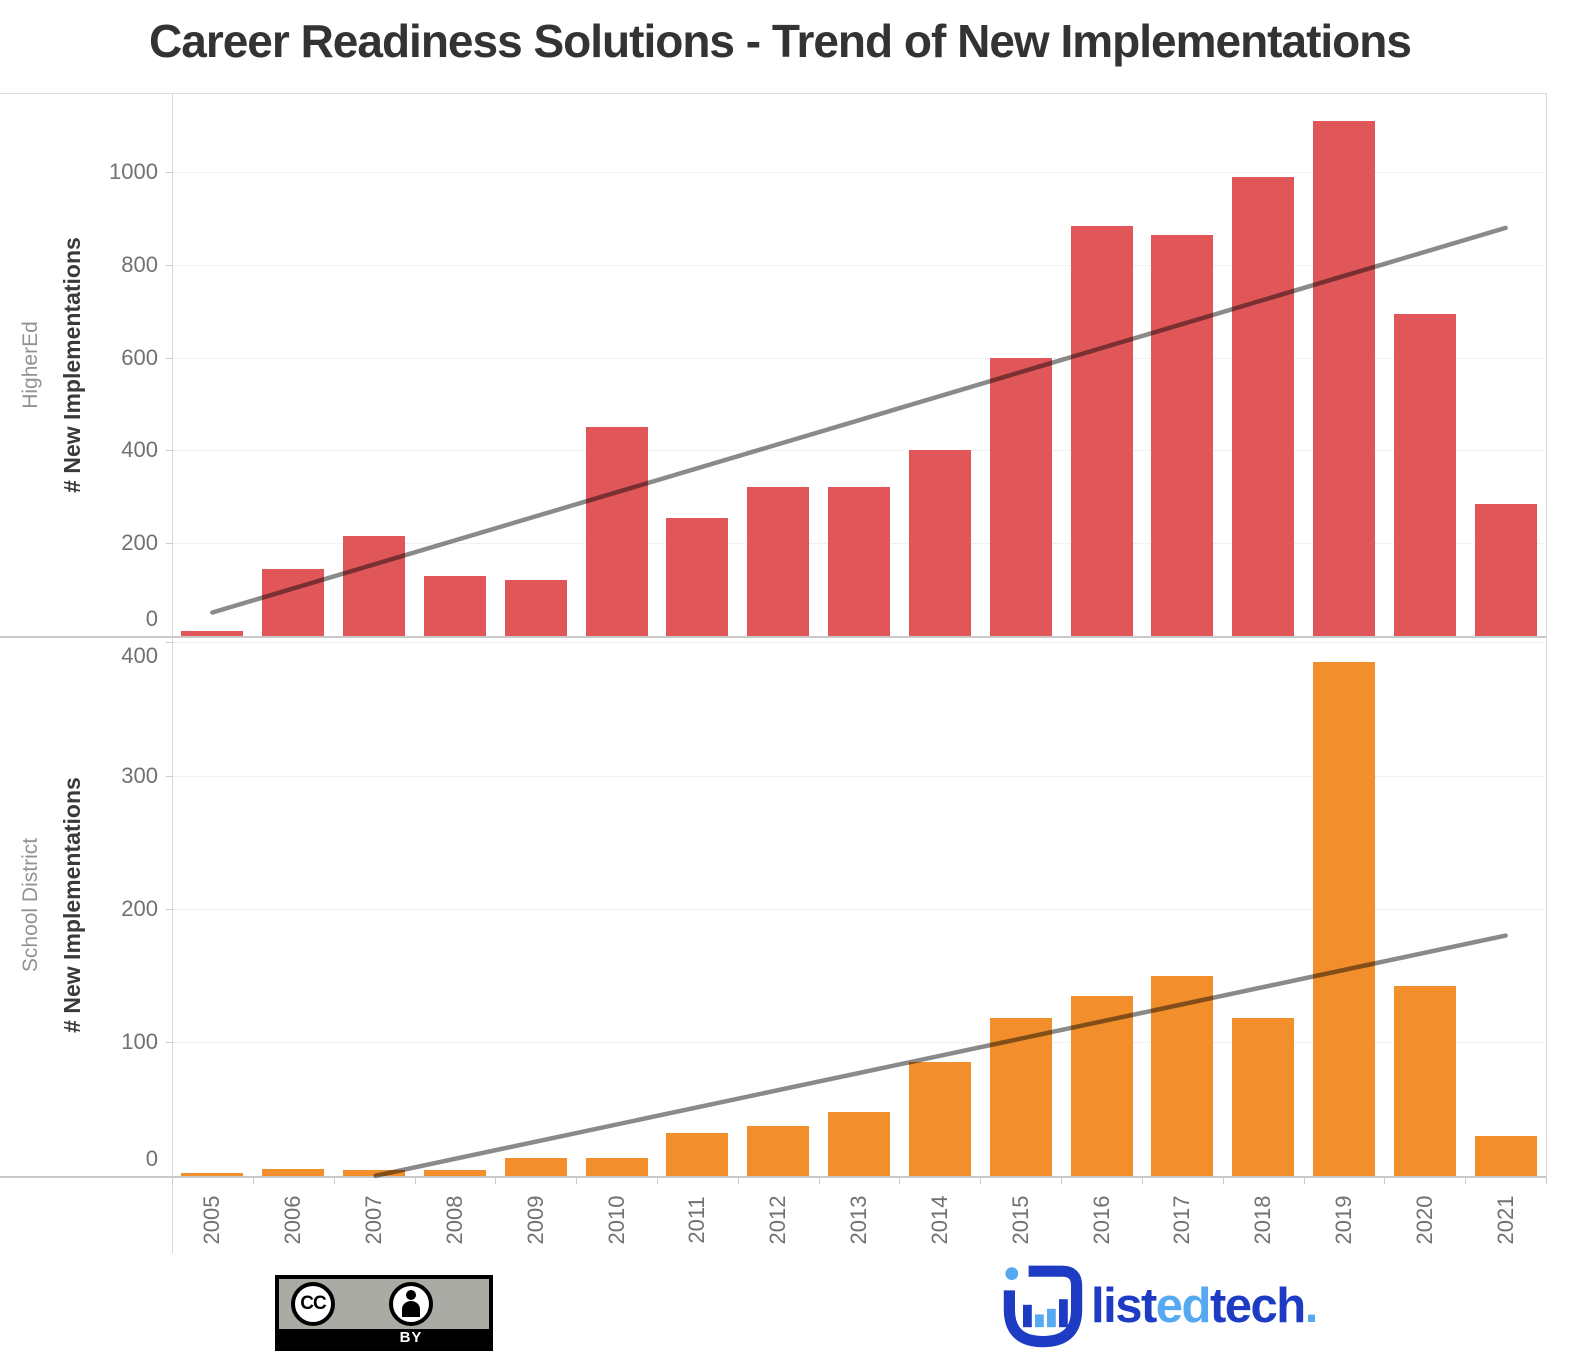 The width and height of the screenshot is (1572, 1372). I want to click on bar-school-district-2014, so click(939, 1119).